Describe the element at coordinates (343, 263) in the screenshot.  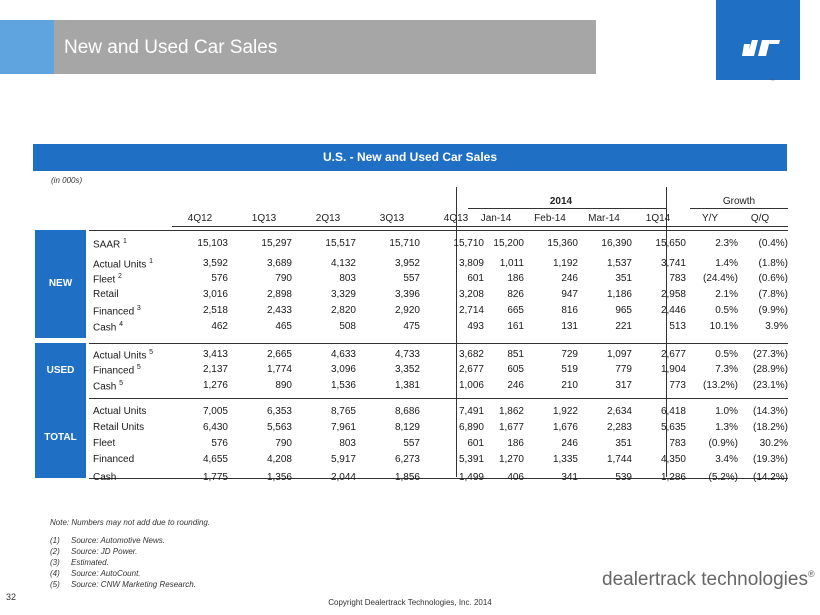
I see `table-cell: 4,132` at that location.